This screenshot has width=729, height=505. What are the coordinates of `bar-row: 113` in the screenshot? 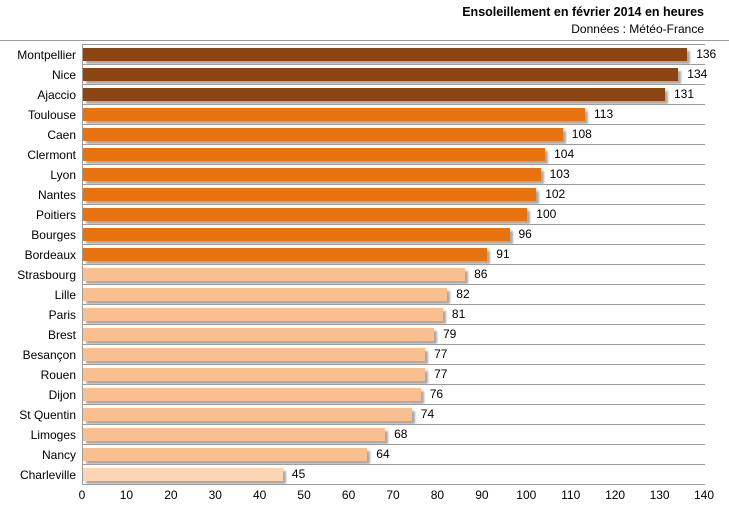 It's located at (394, 115).